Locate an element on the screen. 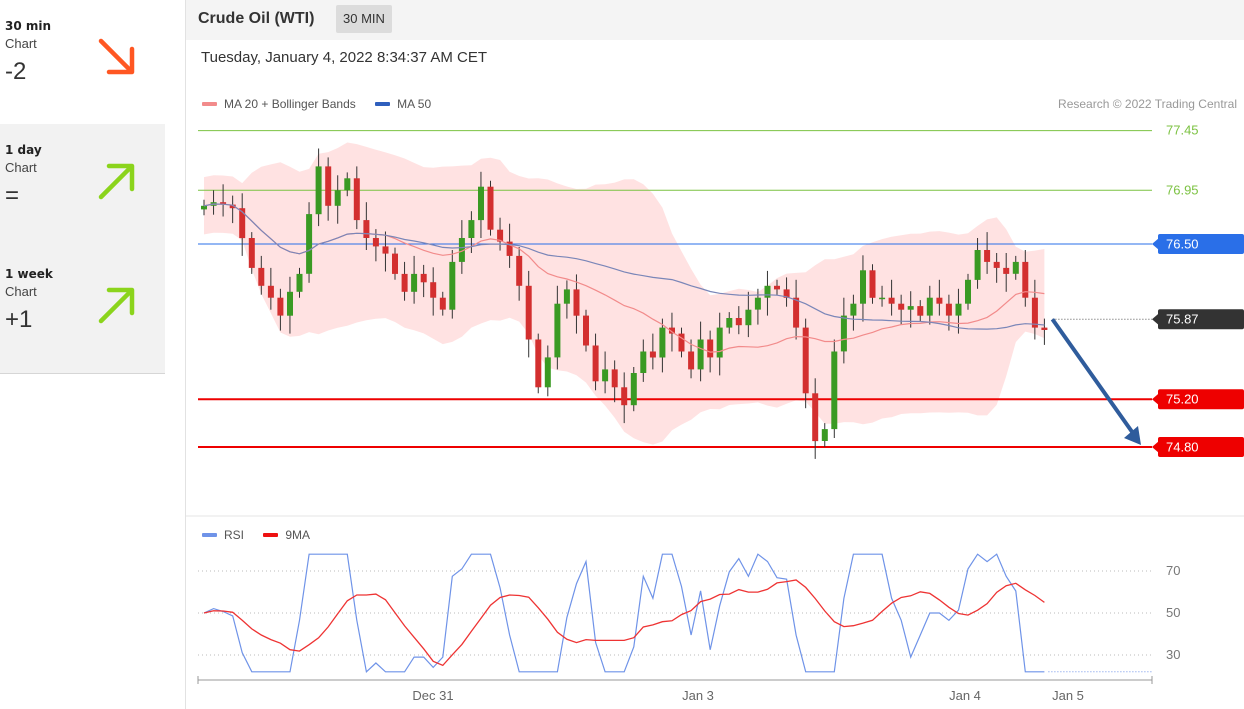  rsi-line is located at coordinates (624, 613).